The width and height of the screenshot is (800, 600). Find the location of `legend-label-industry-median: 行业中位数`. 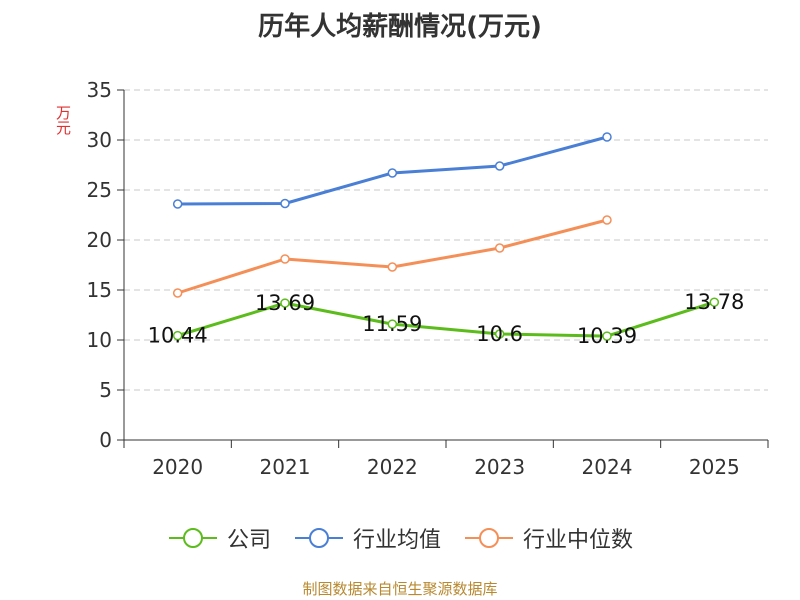

legend-label-industry-median: 行业中位数 is located at coordinates (578, 540).